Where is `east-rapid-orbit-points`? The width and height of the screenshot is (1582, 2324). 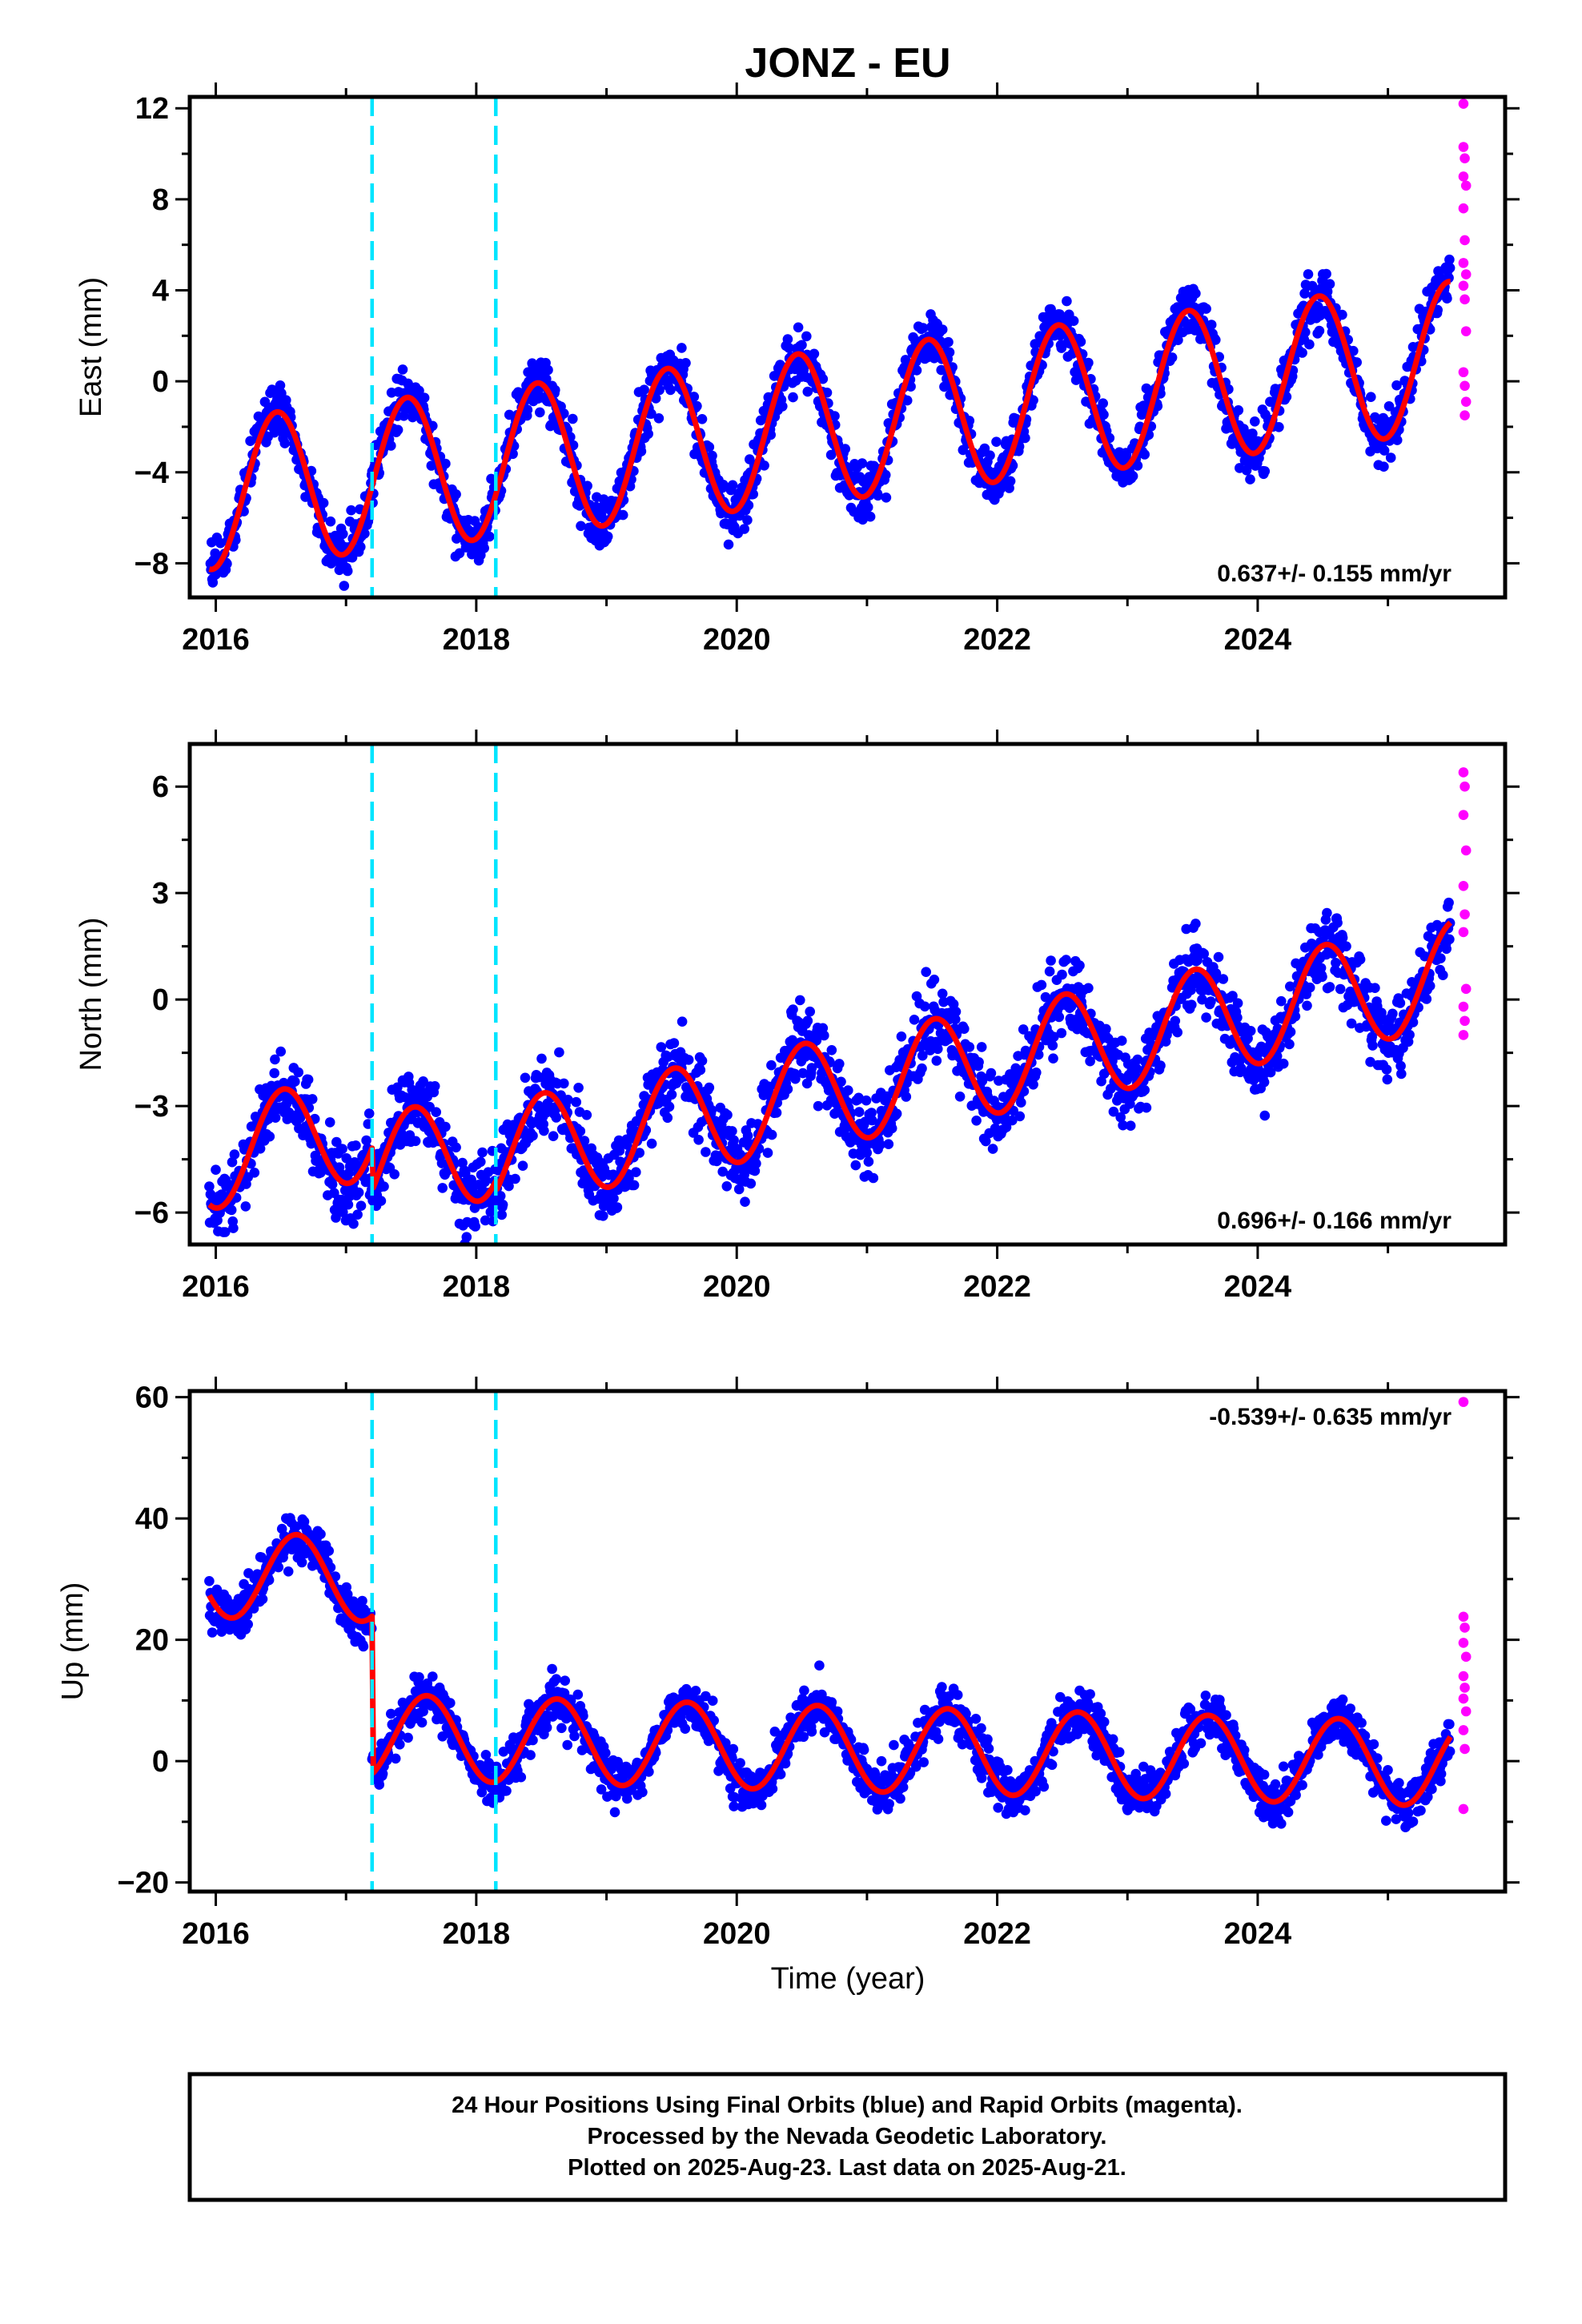 east-rapid-orbit-points is located at coordinates (1465, 260).